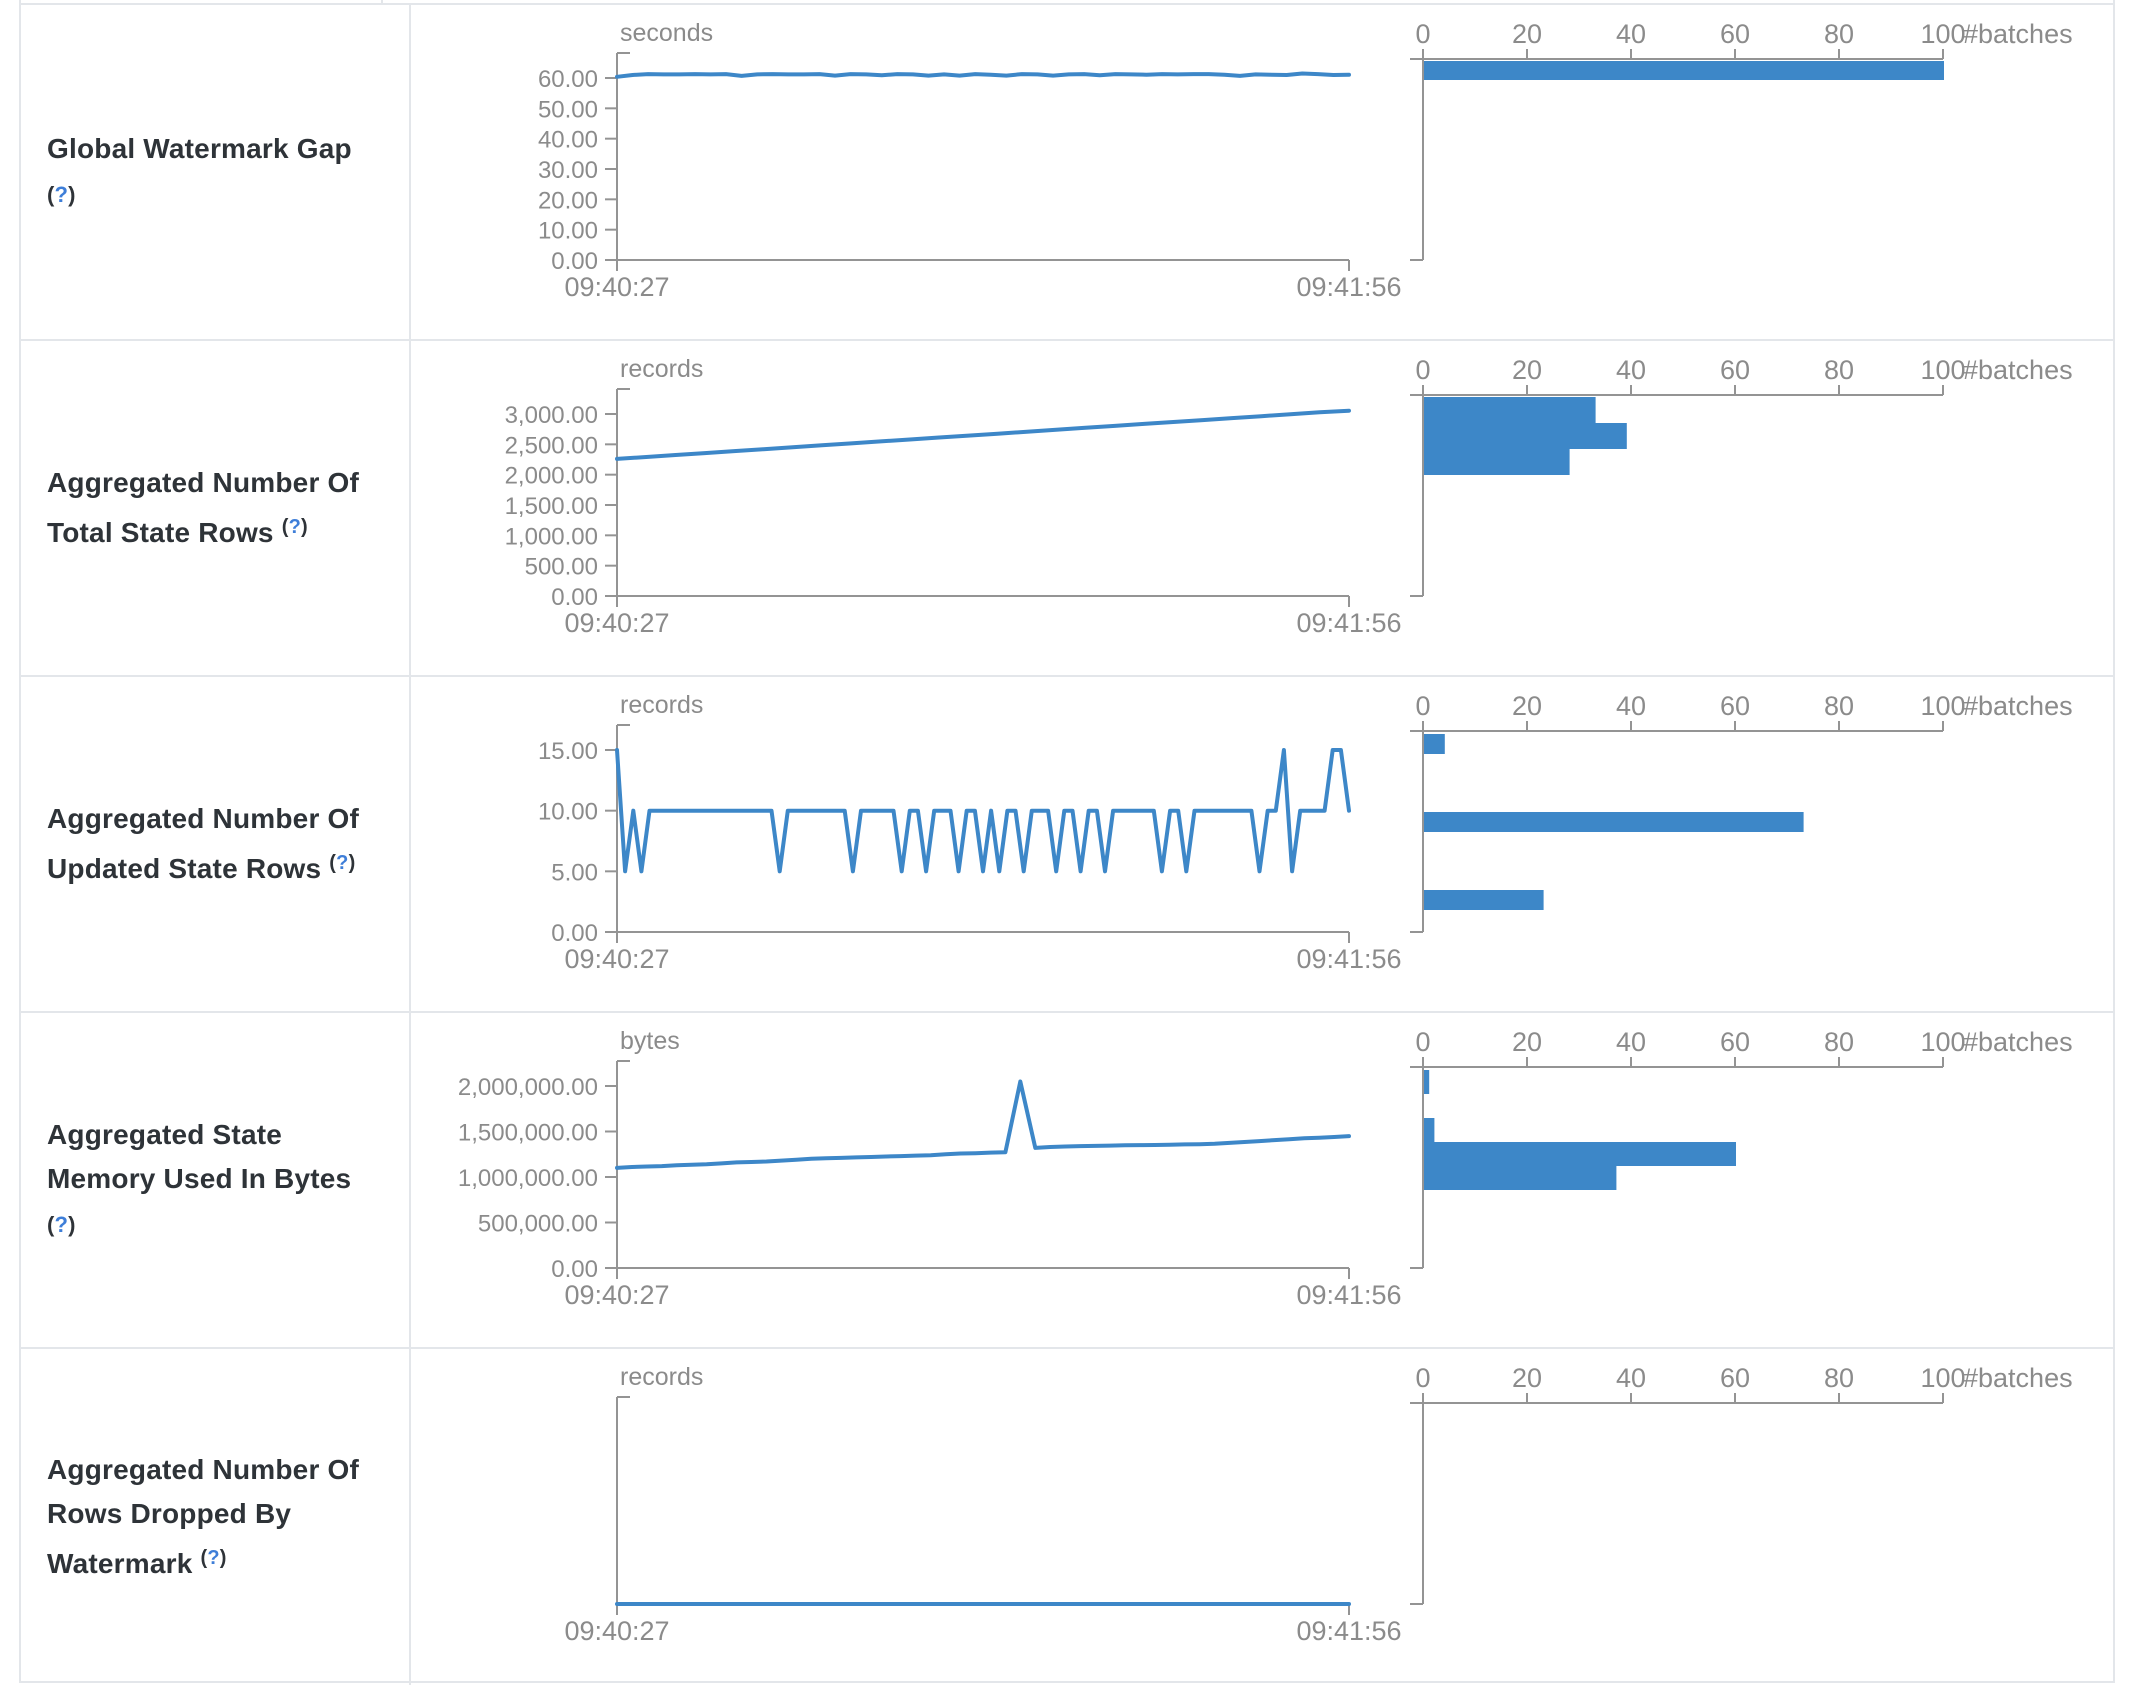 The image size is (2132, 1686). I want to click on timeline-ytick-label: 1,000,000.00, so click(528, 1178).